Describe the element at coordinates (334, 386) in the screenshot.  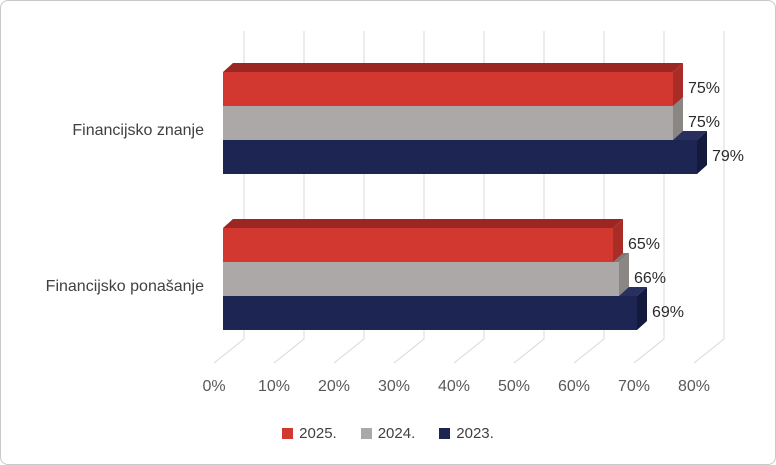
I see `x-tick-label: 20%` at that location.